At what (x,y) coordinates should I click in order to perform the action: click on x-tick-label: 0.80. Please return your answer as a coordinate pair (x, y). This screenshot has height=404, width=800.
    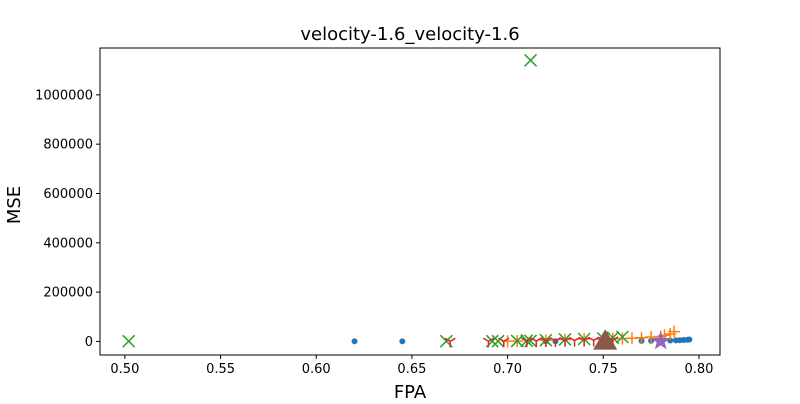
    Looking at the image, I should click on (698, 369).